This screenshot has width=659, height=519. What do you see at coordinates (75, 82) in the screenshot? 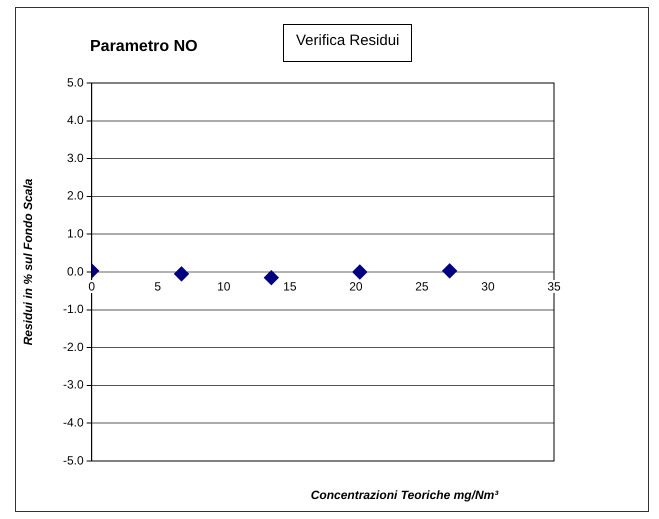
I see `y-tick-label: 5.0` at bounding box center [75, 82].